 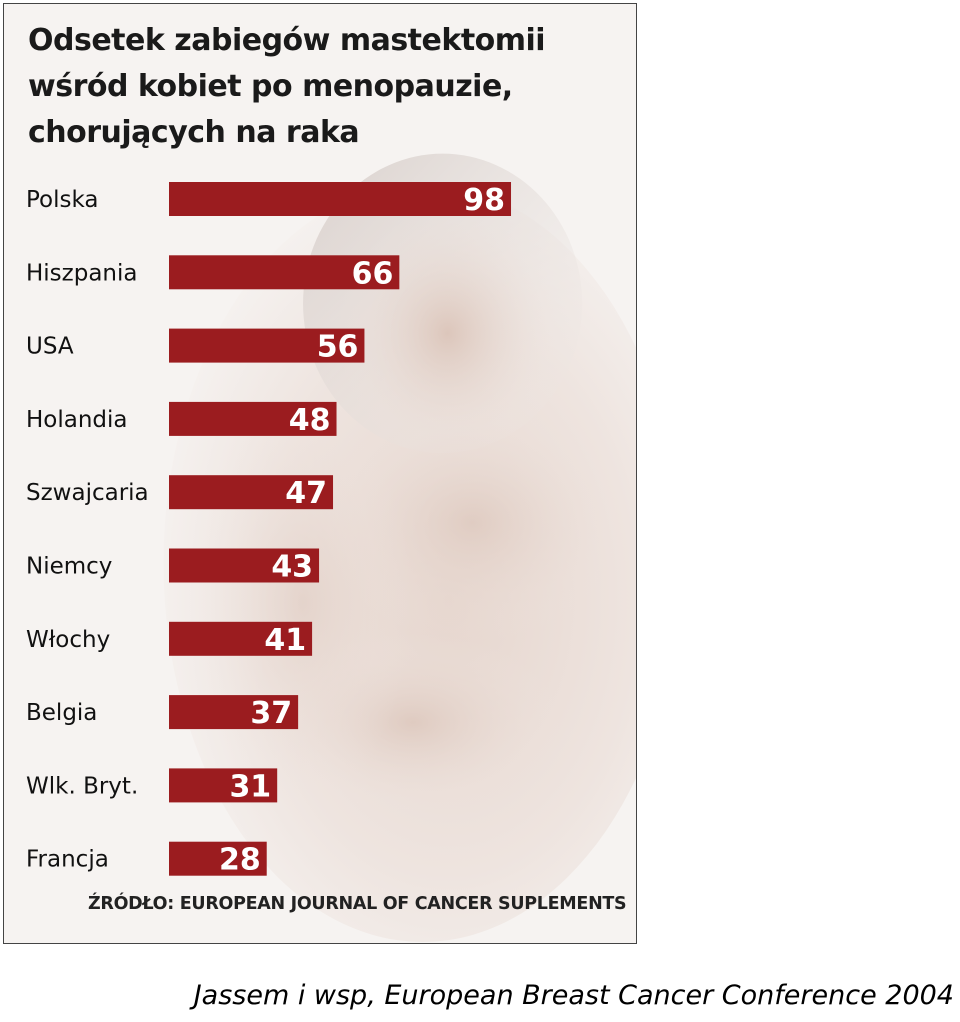 What do you see at coordinates (270, 86) in the screenshot?
I see `chart-title-line: wśród kobiet po menopauzie,` at bounding box center [270, 86].